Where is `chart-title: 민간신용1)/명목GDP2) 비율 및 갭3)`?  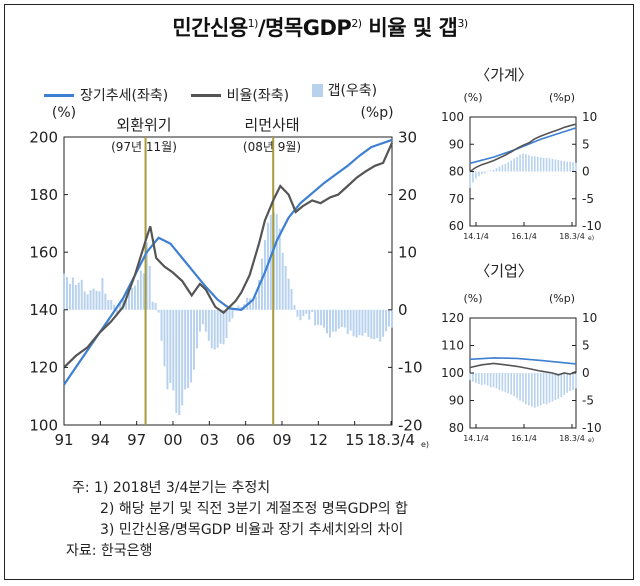 chart-title: 민간신용1)/명목GDP2) 비율 및 갭3) is located at coordinates (320, 28).